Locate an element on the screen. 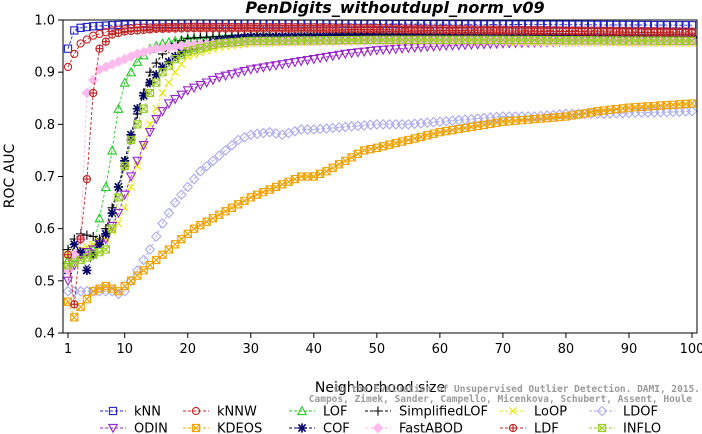 The width and height of the screenshot is (702, 434). x-tick-label-40: 40 is located at coordinates (314, 349).